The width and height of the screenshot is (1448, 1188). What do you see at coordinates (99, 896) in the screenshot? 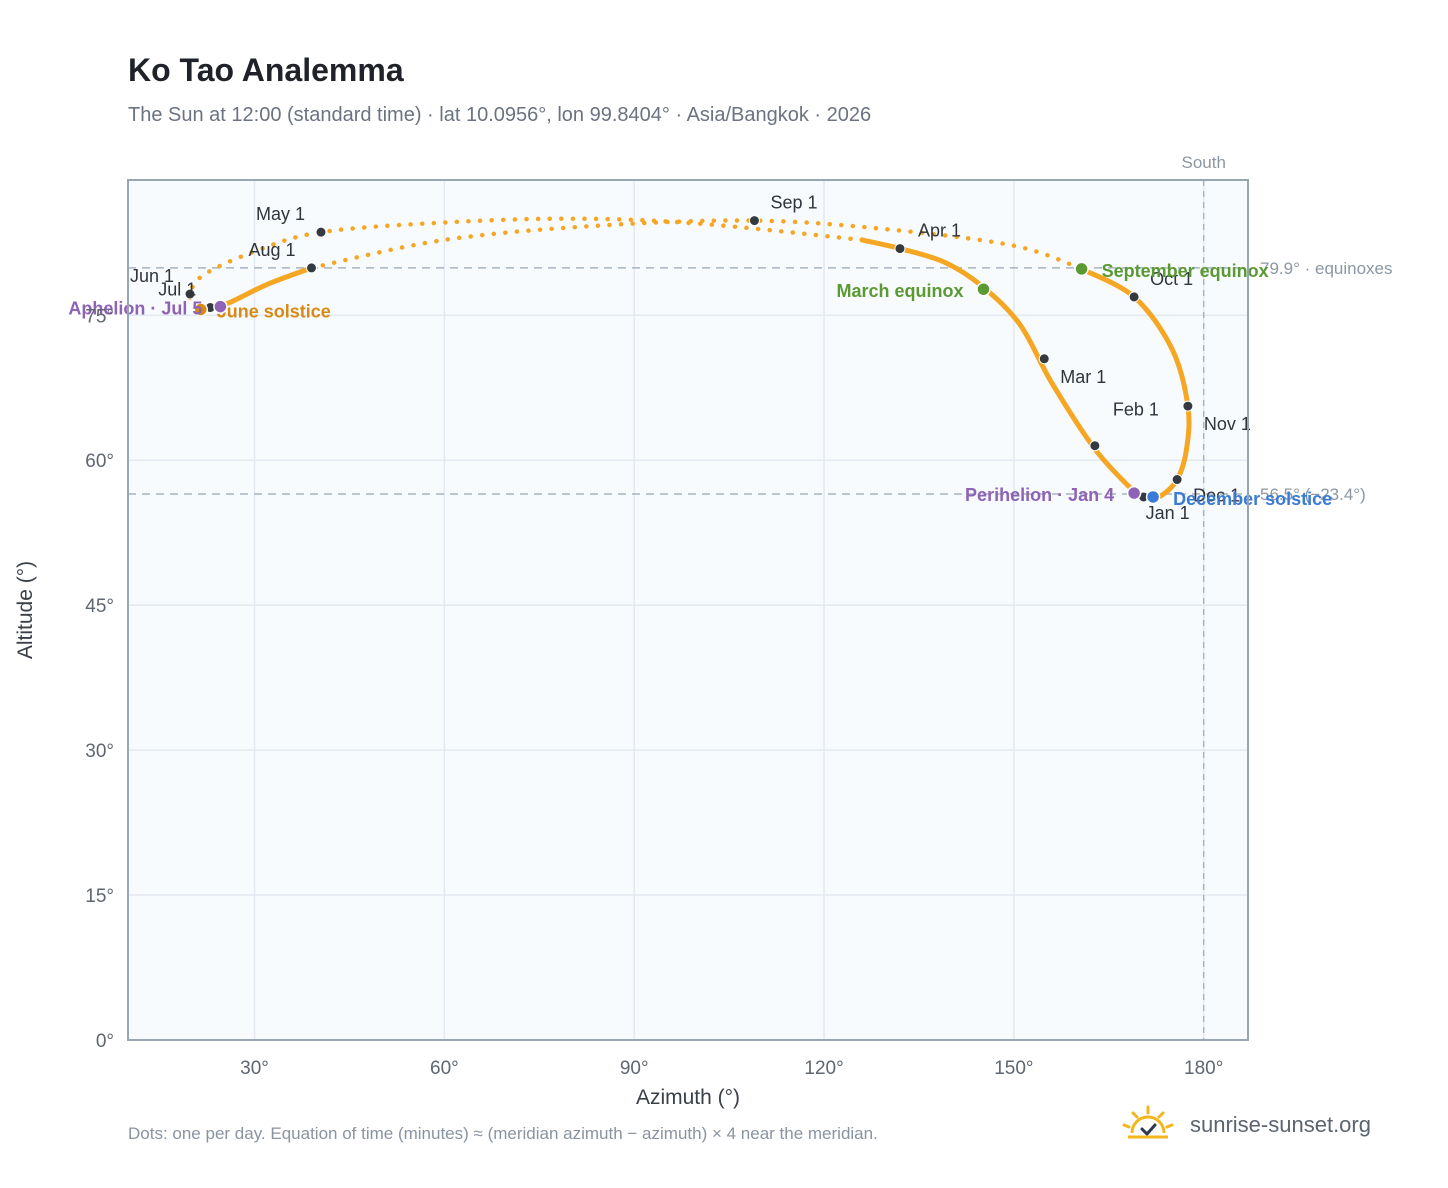
I see `y-tick-label: 15°` at bounding box center [99, 896].